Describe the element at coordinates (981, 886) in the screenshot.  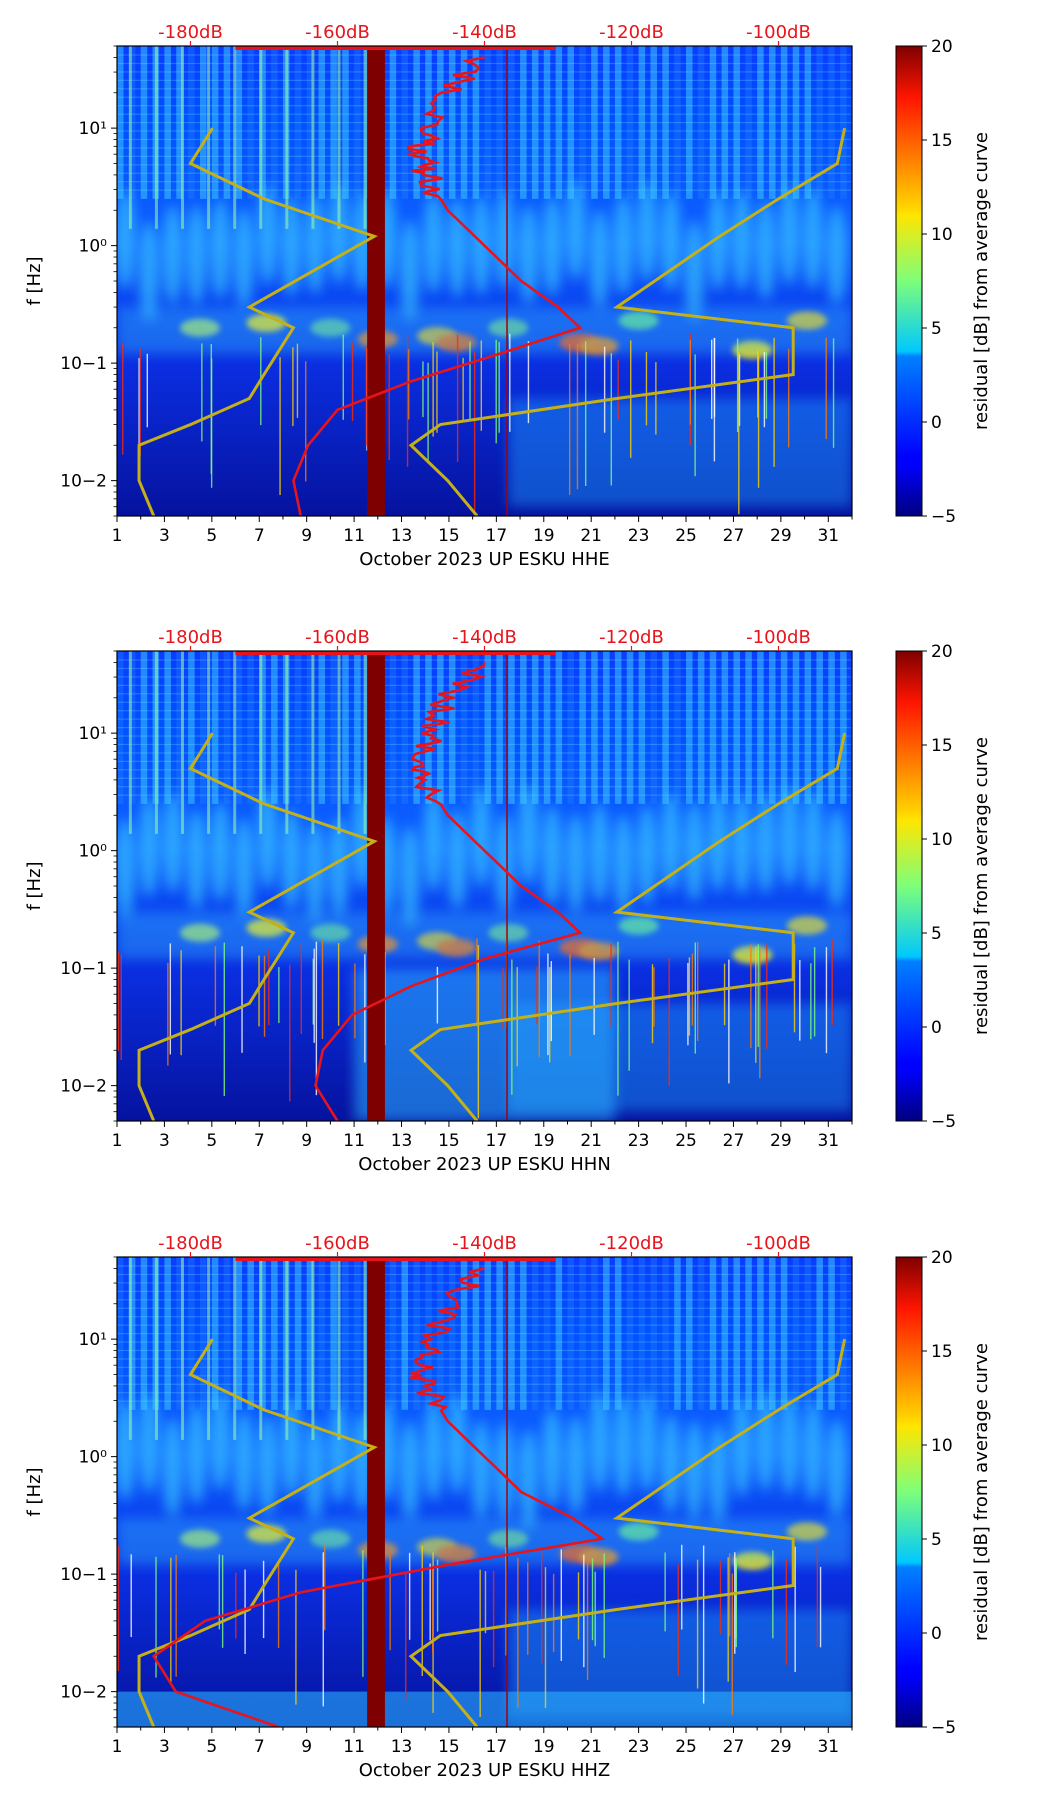
I see `colorbar-title: residual [dB] from average curve` at that location.